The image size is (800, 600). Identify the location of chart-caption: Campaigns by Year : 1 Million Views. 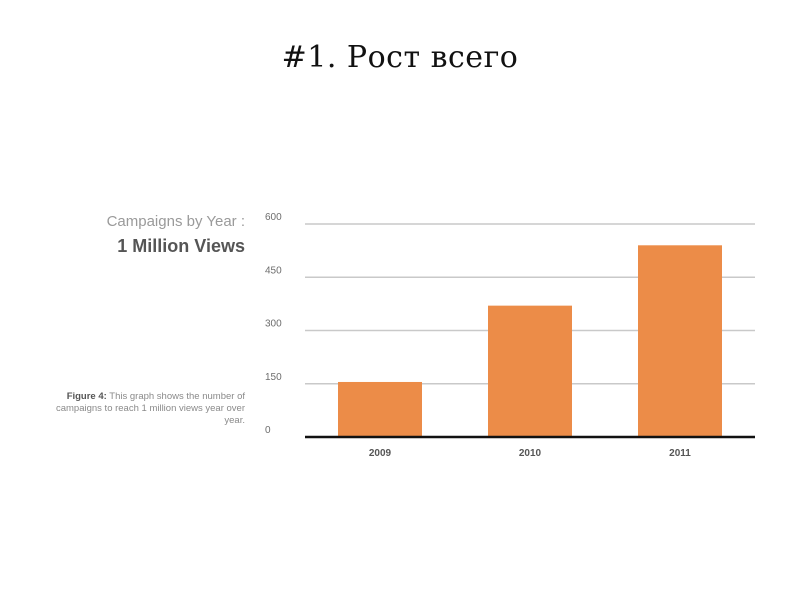
(142, 235).